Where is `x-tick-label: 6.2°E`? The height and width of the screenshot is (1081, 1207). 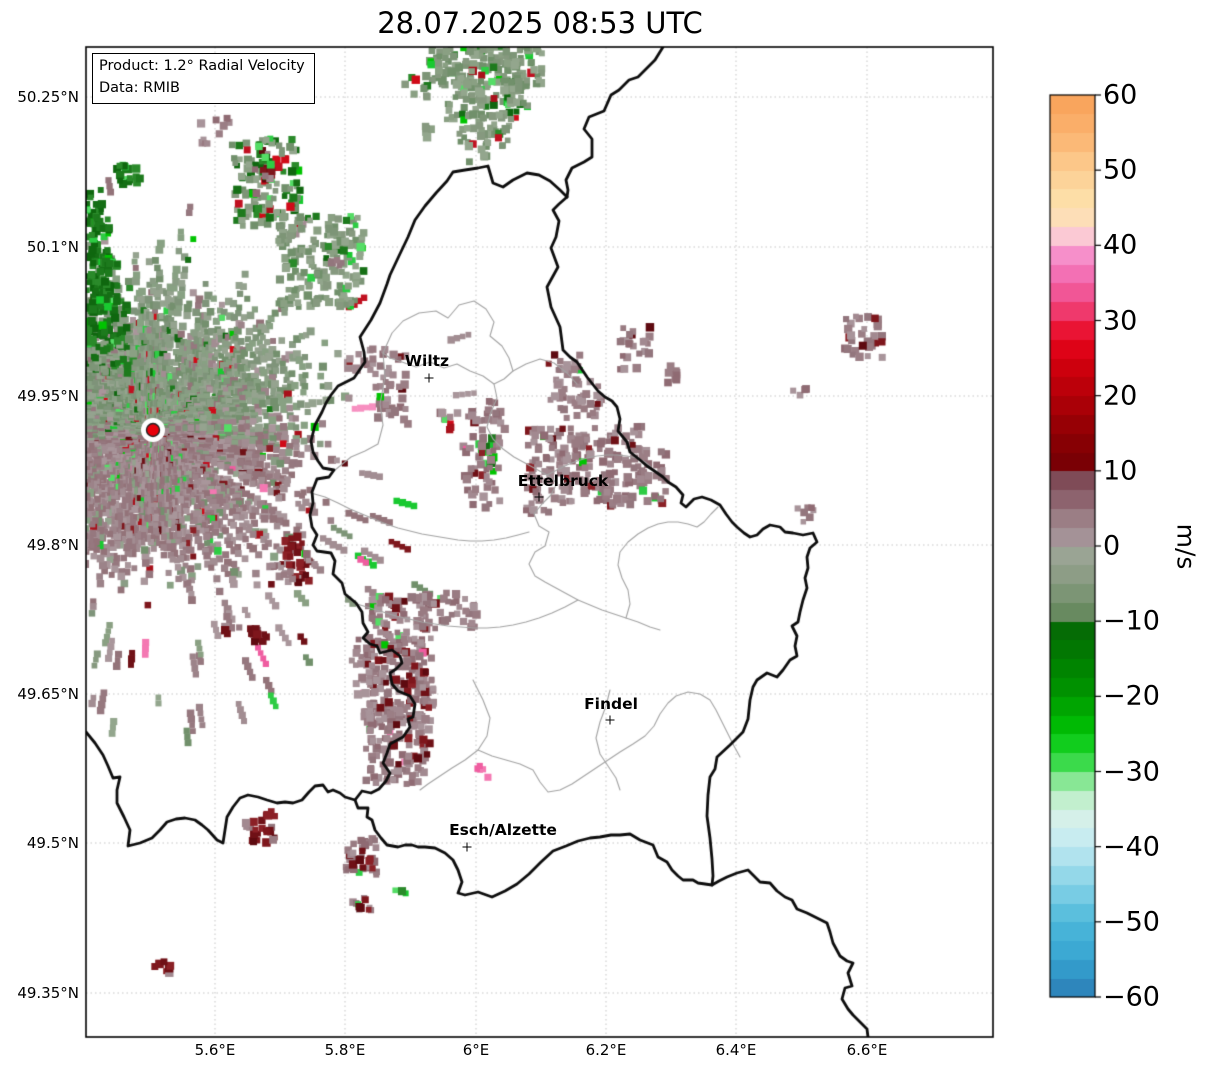
x-tick-label: 6.2°E is located at coordinates (606, 1050).